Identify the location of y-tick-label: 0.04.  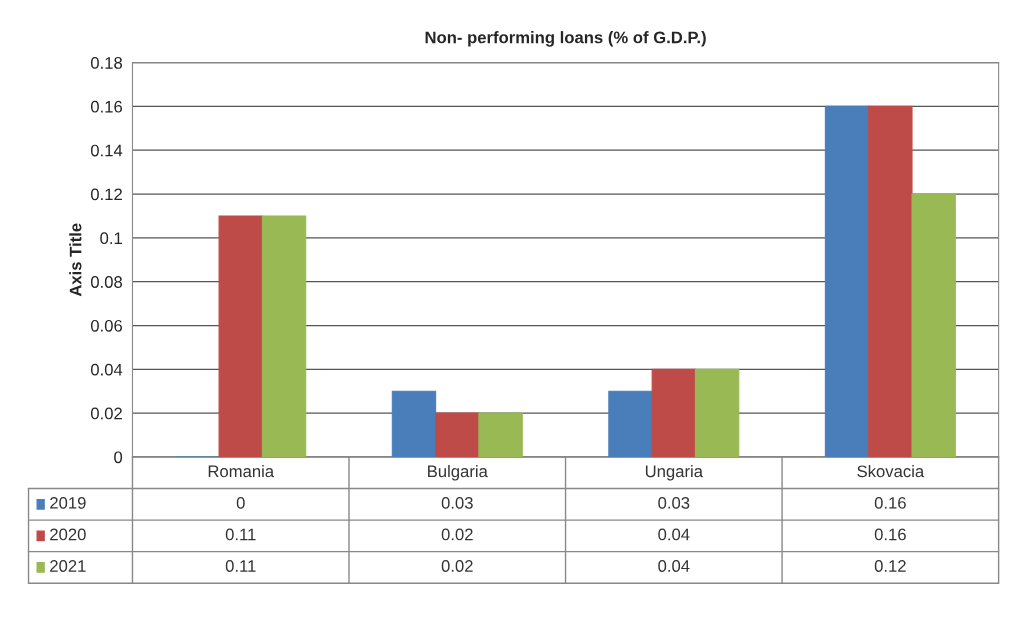
(106, 369).